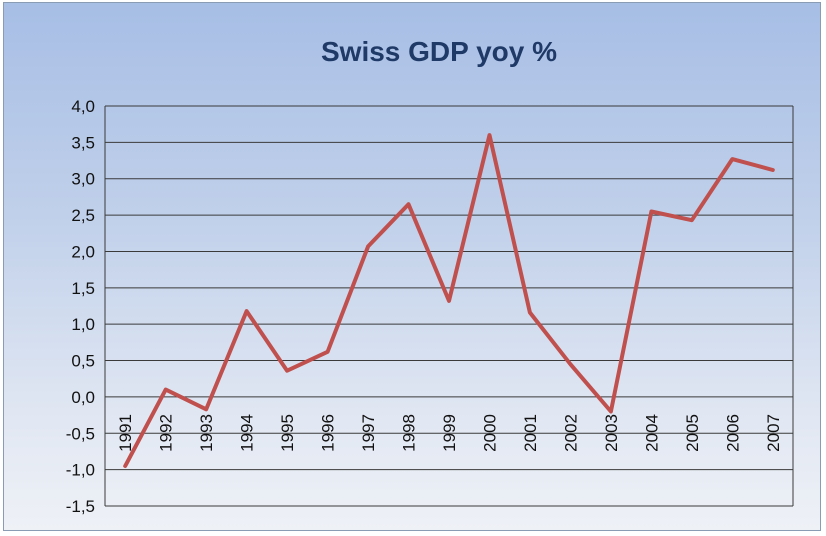 The height and width of the screenshot is (536, 826). What do you see at coordinates (328, 433) in the screenshot?
I see `x-tick-label: 1996` at bounding box center [328, 433].